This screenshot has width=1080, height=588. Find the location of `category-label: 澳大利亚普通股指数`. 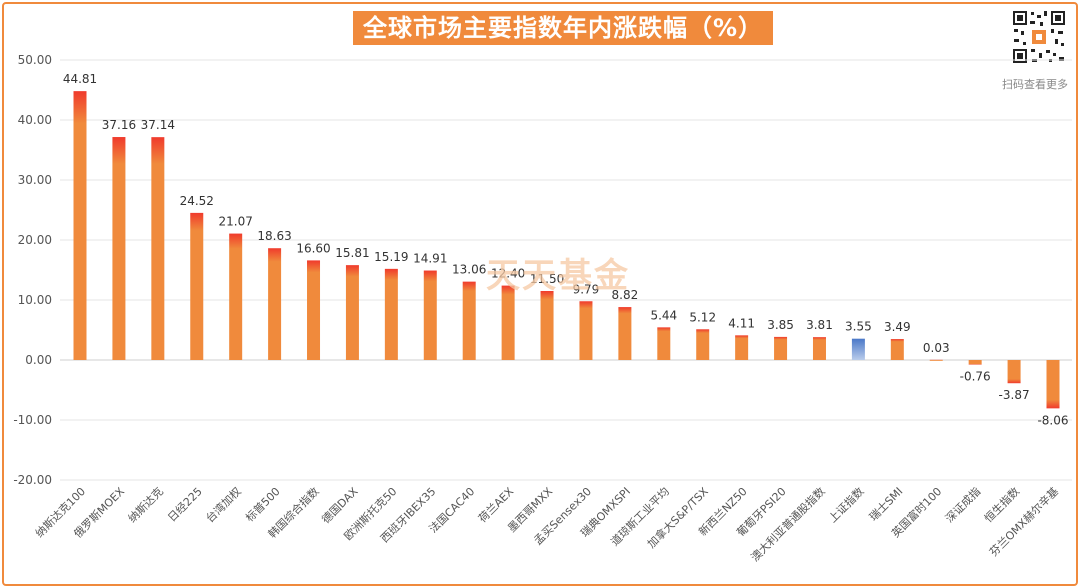

category-label: 澳大利亚普通股指数 is located at coordinates (788, 524).